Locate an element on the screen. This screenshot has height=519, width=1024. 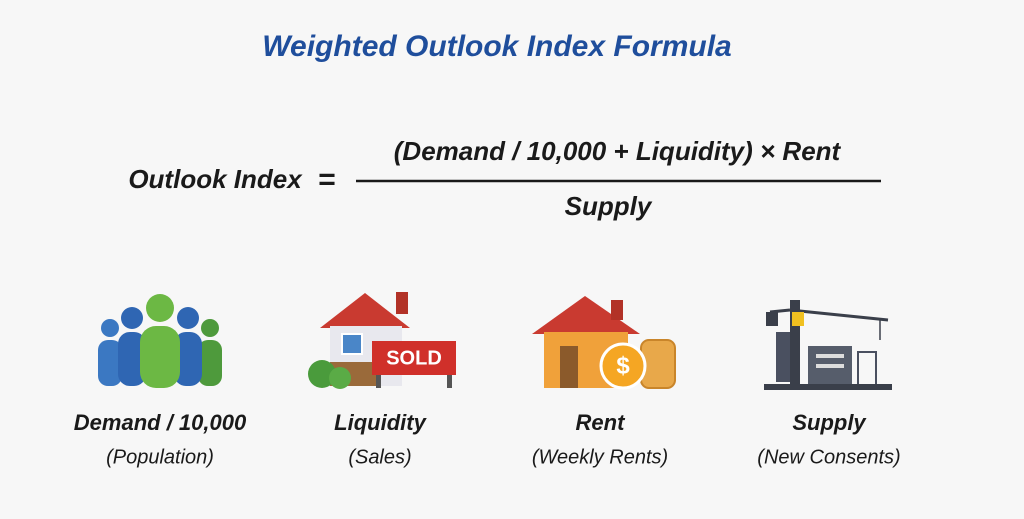
construction-icon is located at coordinates (828, 345).